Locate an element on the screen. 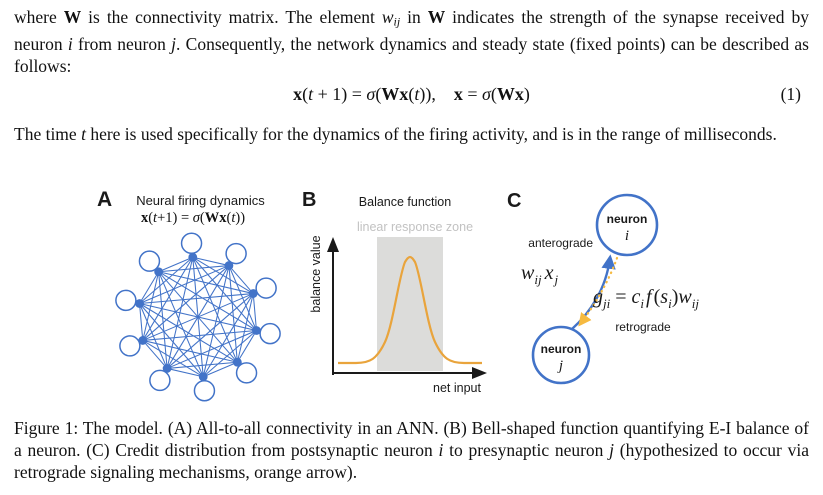  panel-b-label: B is located at coordinates (309, 200).